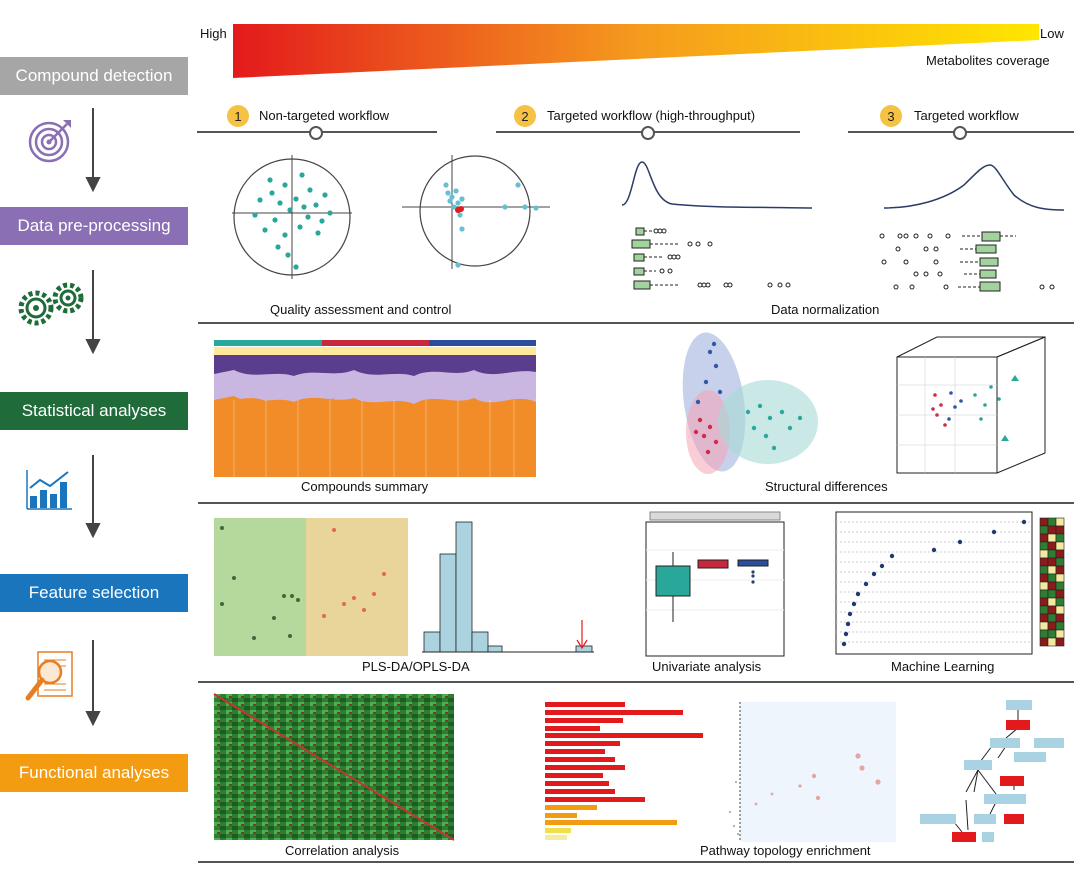 This screenshot has height=873, width=1080. What do you see at coordinates (971, 405) in the screenshot?
I see `structural-3d-scatter` at bounding box center [971, 405].